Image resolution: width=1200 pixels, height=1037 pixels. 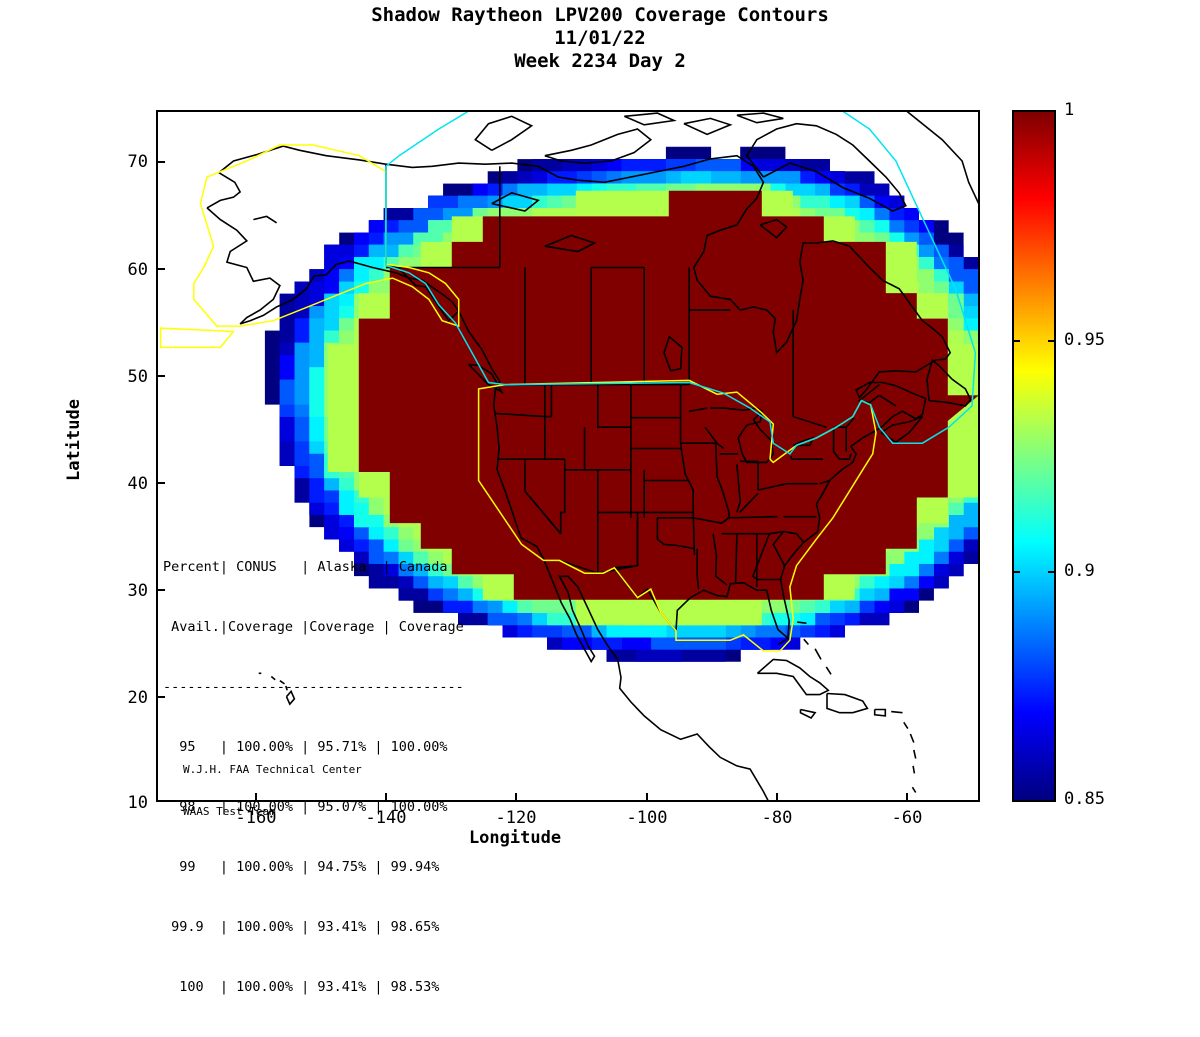 What do you see at coordinates (137, 591) in the screenshot?
I see `ytick-label-30: 30` at bounding box center [137, 591].